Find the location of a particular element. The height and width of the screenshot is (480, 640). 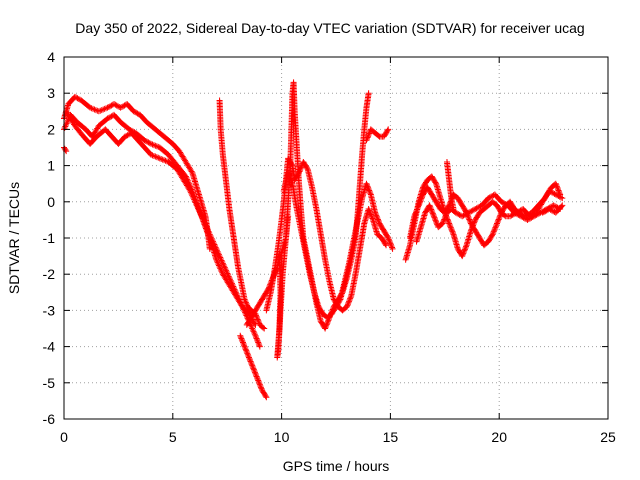

y-axis-label: SDTVAR / TECUs is located at coordinates (14, 238).